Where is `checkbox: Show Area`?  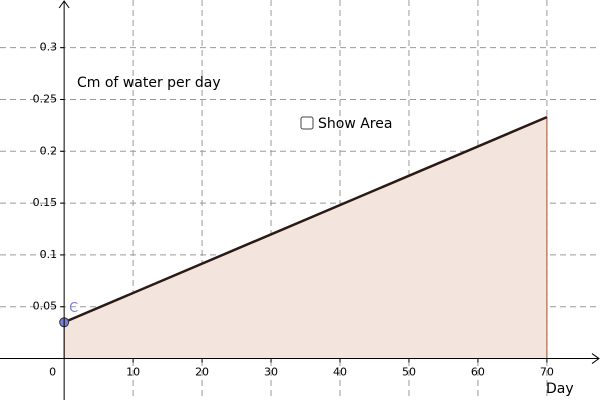 checkbox: Show Area is located at coordinates (346, 124).